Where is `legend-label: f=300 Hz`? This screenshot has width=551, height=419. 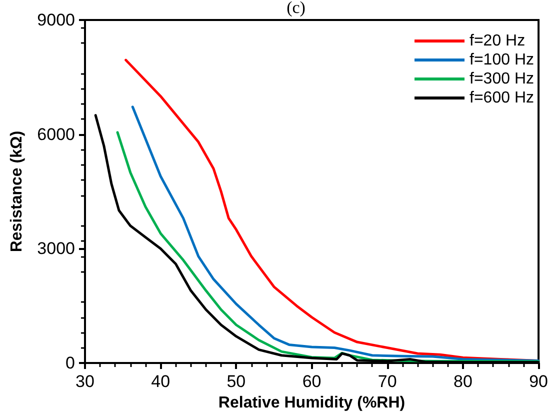 legend-label: f=300 Hz is located at coordinates (502, 79).